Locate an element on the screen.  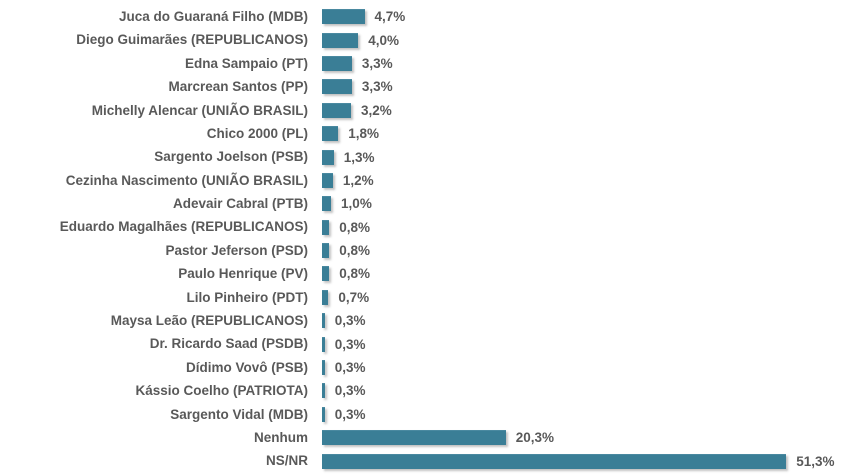
bar-row: Dídimo Vovô (PSB) 0,3% is located at coordinates (431, 367).